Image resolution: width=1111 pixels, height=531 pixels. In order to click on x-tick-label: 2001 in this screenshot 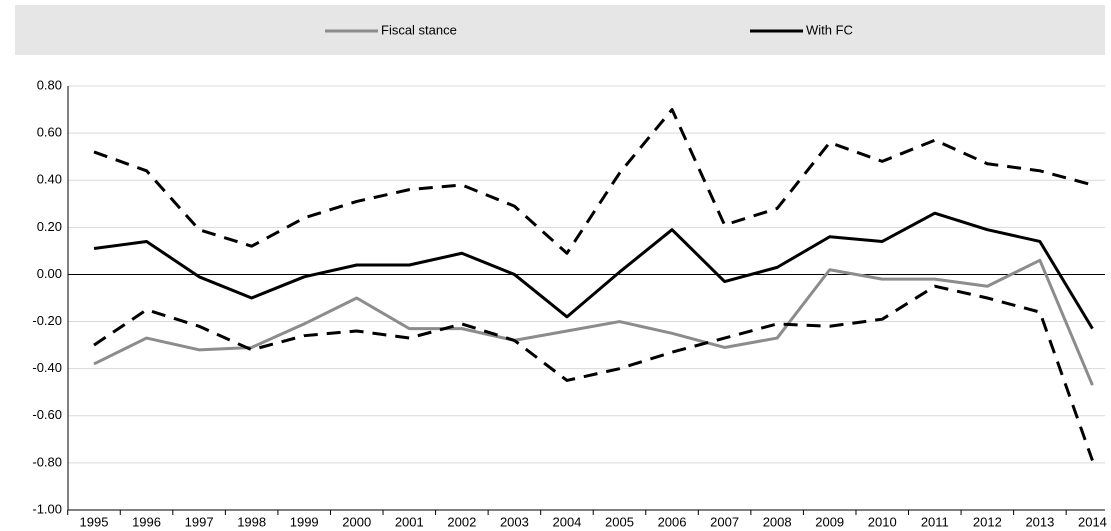, I will do `click(409, 521)`.